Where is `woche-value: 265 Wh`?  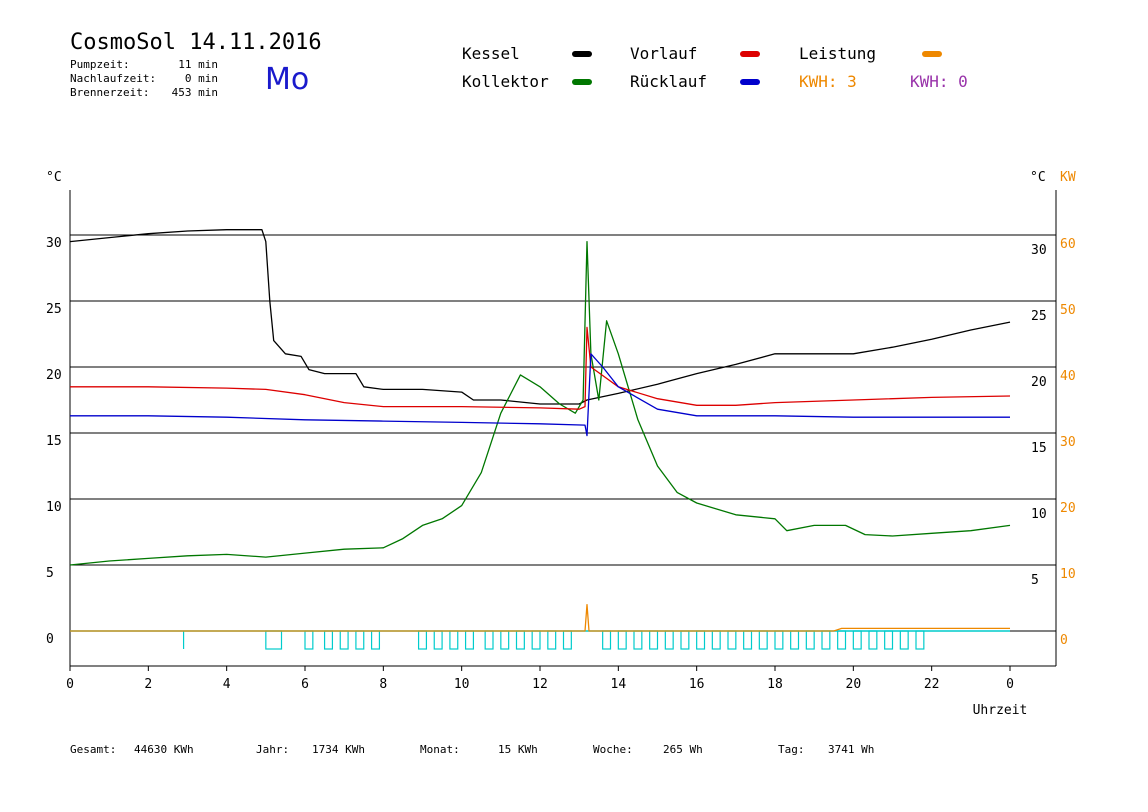 woche-value: 265 Wh is located at coordinates (683, 749).